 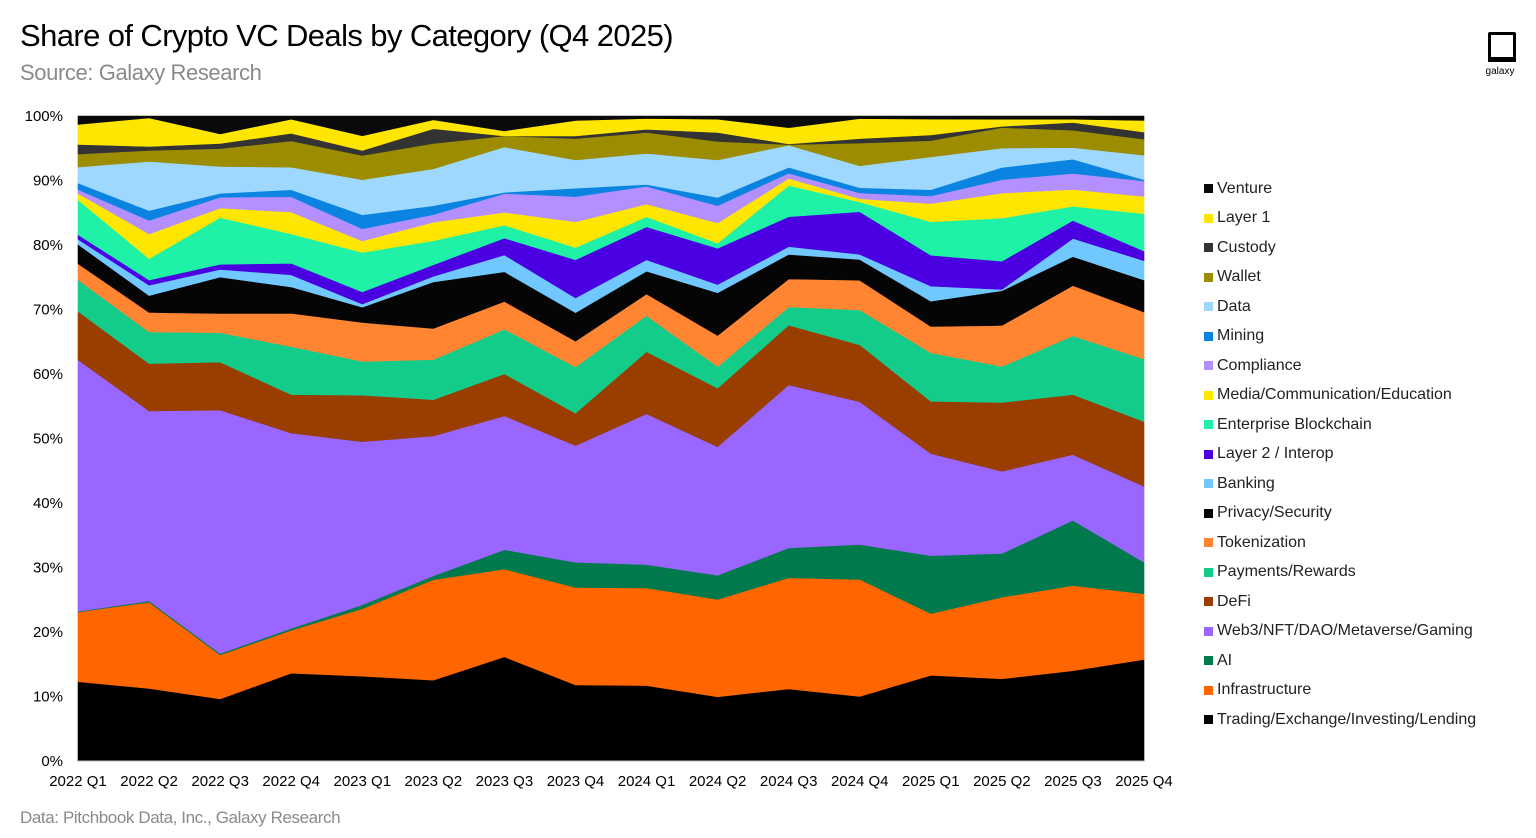 What do you see at coordinates (611, 126) in the screenshot?
I see `area-series-venture` at bounding box center [611, 126].